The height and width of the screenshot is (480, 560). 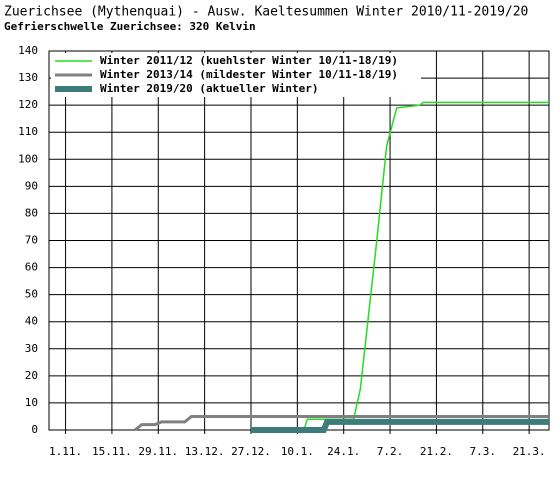 I want to click on y-tick-label: 40, so click(x=31, y=321).